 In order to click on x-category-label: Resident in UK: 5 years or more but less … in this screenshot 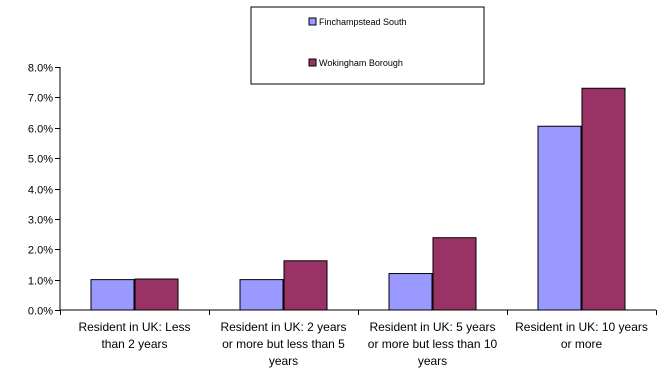, I will do `click(433, 344)`.